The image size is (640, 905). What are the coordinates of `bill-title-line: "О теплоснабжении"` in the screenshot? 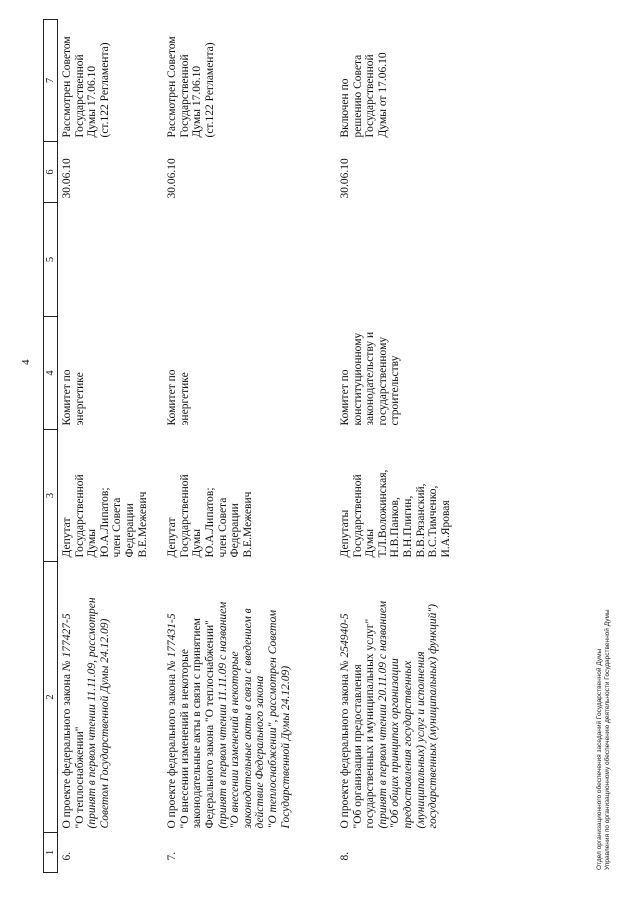 It's located at (79, 777).